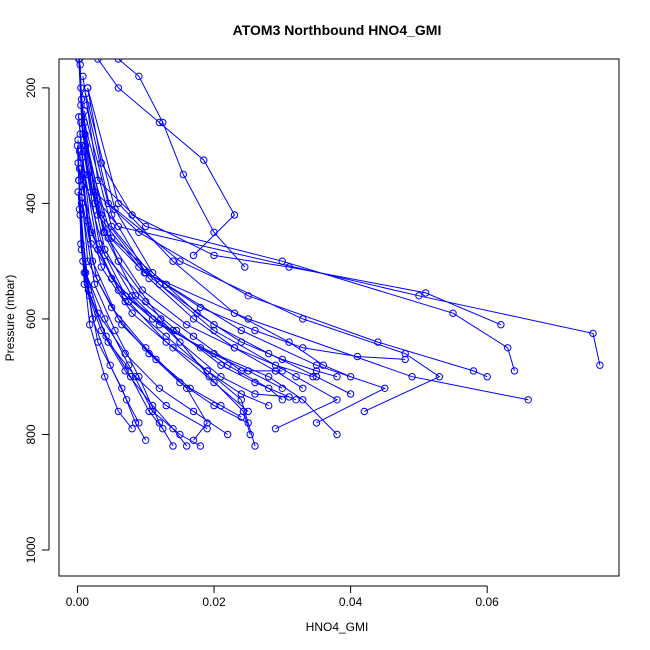 The width and height of the screenshot is (650, 650). Describe the element at coordinates (37, 320) in the screenshot. I see `y-axis: 200 400 600 800 1000` at that location.